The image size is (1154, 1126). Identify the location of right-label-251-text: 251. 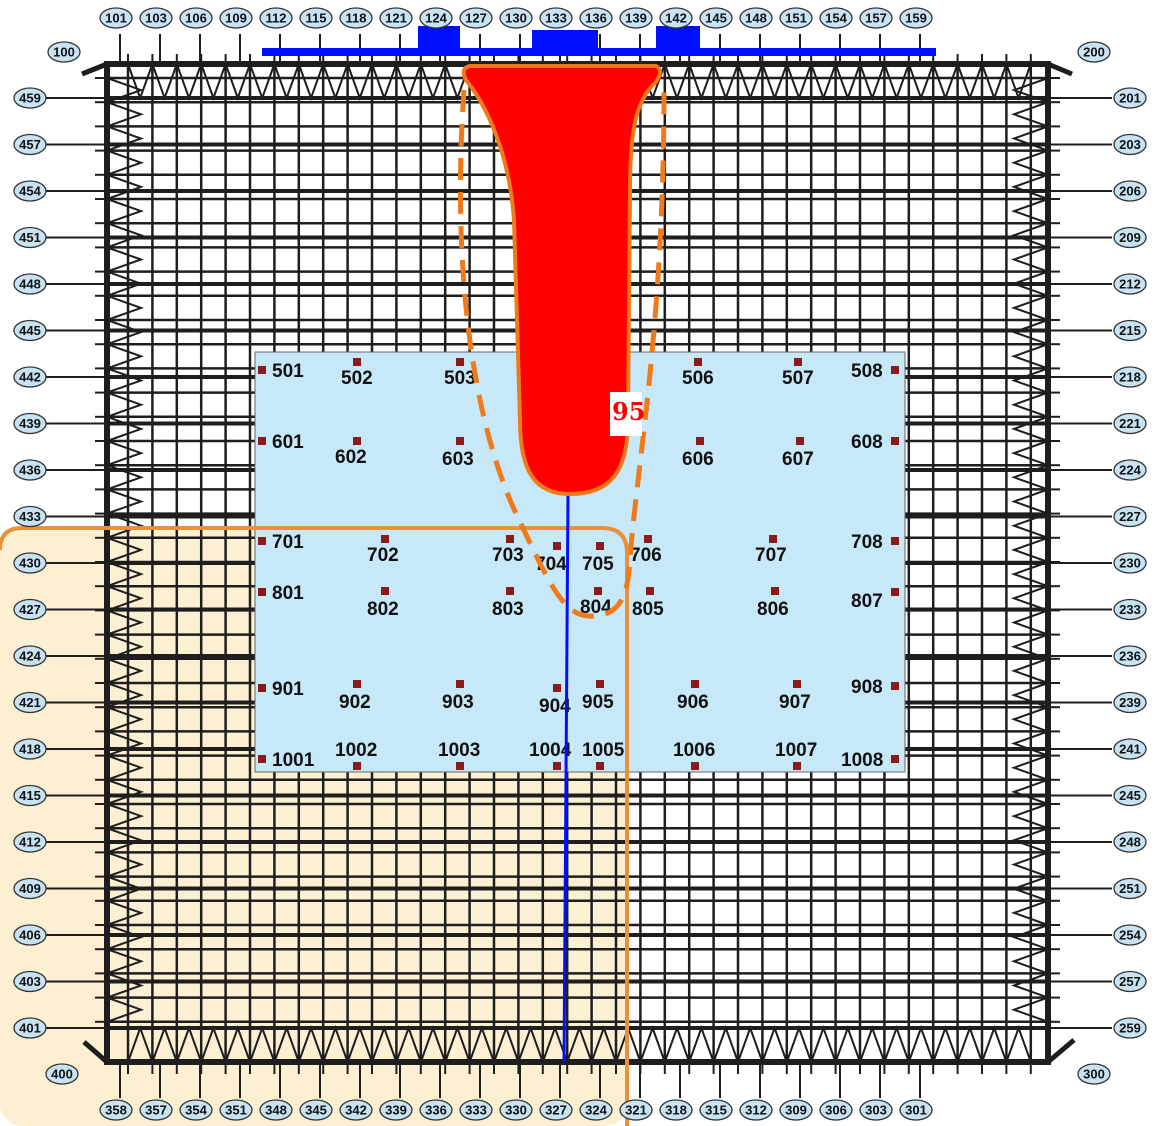
(1130, 888).